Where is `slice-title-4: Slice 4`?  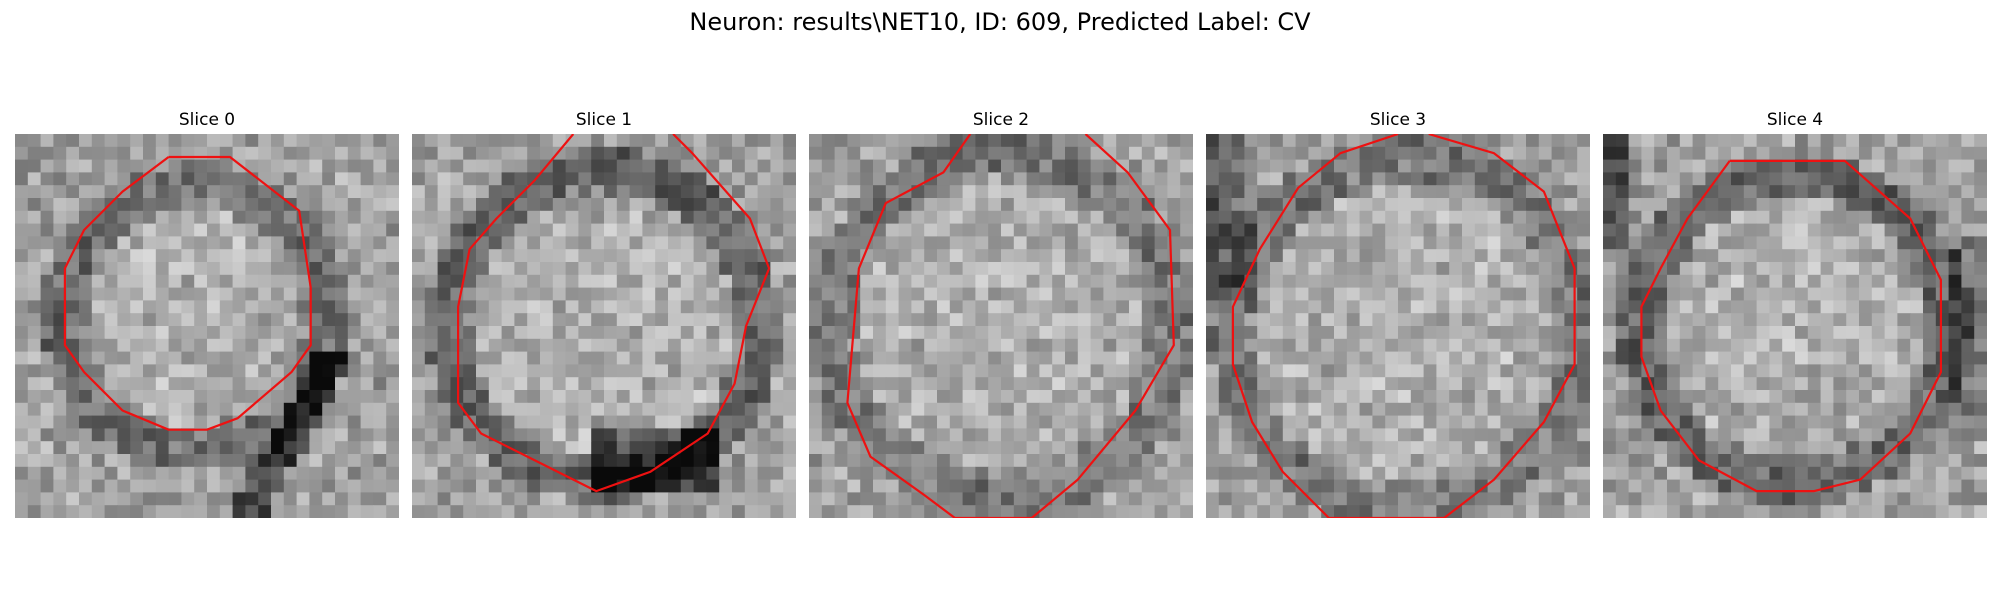
slice-title-4: Slice 4 is located at coordinates (1795, 120).